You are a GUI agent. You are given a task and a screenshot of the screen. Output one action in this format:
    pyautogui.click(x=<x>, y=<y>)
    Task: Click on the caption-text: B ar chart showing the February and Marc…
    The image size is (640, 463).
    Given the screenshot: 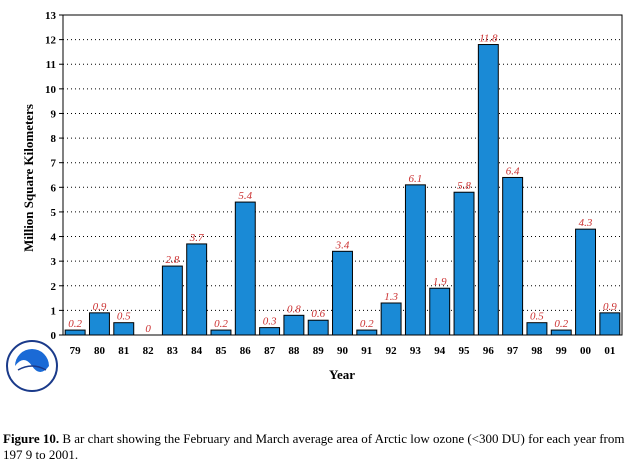 What is the action you would take?
    pyautogui.click(x=314, y=446)
    